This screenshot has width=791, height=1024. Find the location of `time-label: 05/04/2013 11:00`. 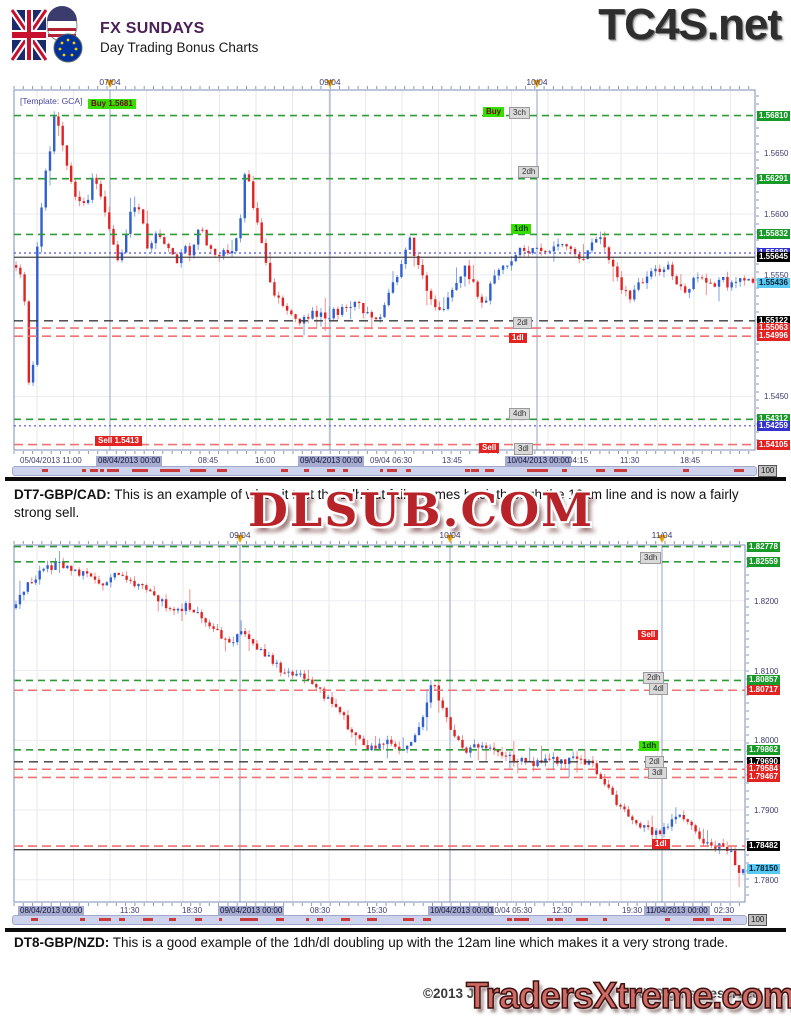

time-label: 05/04/2013 11:00 is located at coordinates (51, 460).